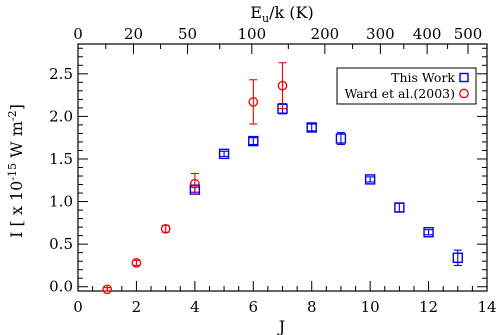 Image resolution: width=501 pixels, height=335 pixels. Describe the element at coordinates (195, 307) in the screenshot. I see `x-tick-label: 4` at that location.